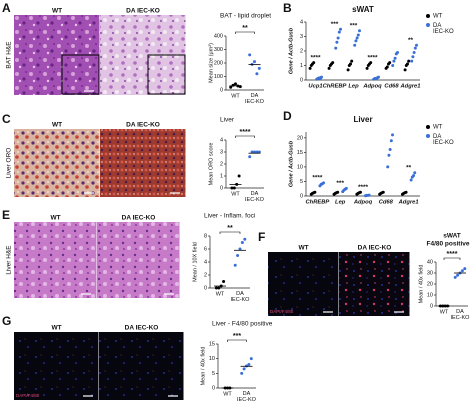 The height and width of the screenshot is (413, 474). Describe the element at coordinates (448, 244) in the screenshot. I see `chart-subtitle: F4/80 positive` at that location.